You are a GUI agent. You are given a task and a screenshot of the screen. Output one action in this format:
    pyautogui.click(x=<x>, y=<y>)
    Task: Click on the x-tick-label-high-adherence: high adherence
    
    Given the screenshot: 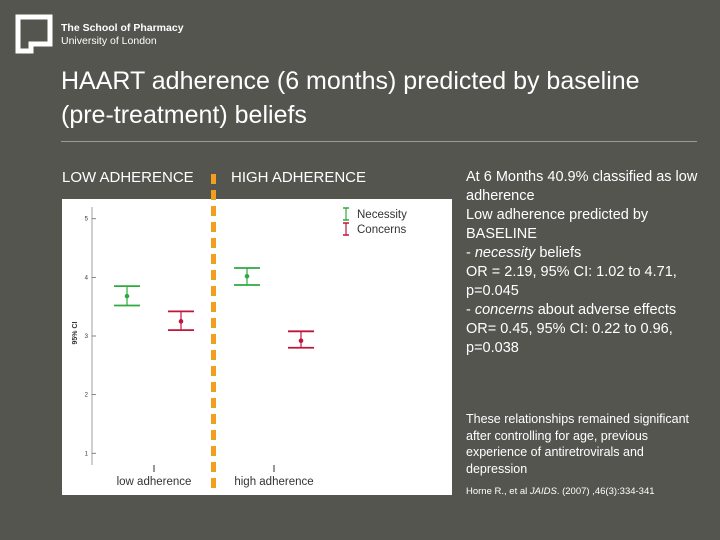 What is the action you would take?
    pyautogui.click(x=273, y=482)
    